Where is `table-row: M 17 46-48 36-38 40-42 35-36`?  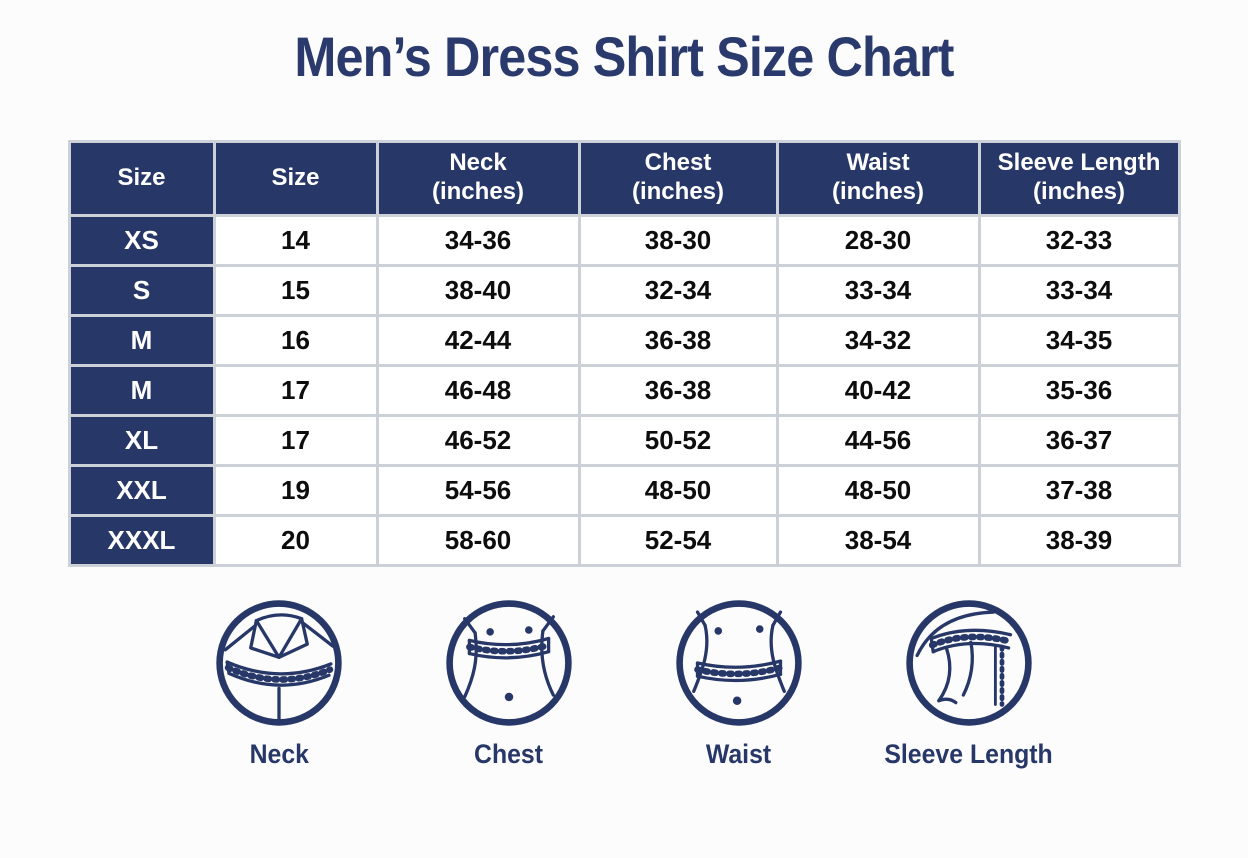
table-row: M 17 46-48 36-38 40-42 35-36 is located at coordinates (624, 390).